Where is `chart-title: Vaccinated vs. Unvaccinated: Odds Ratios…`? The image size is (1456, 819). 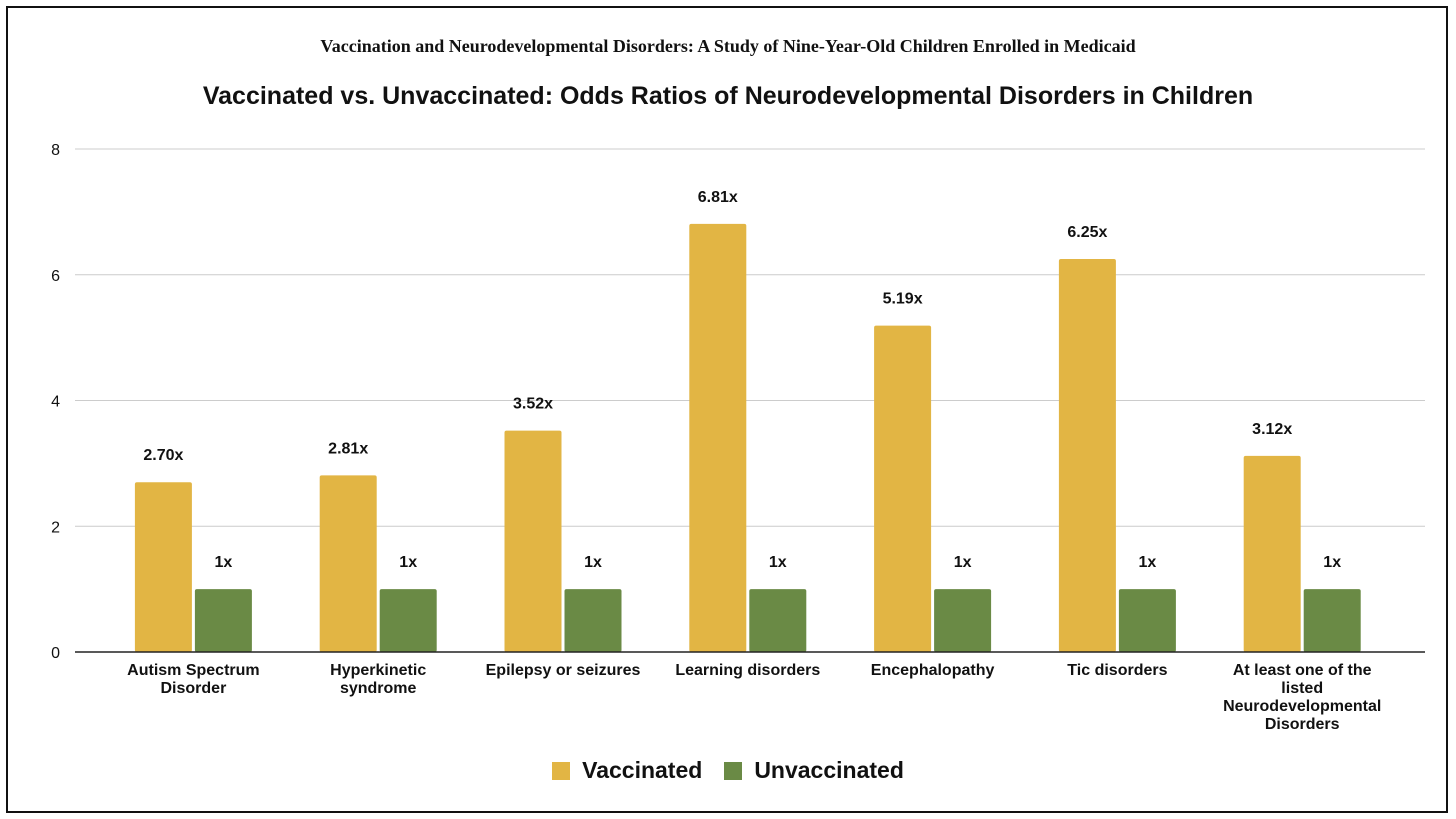
chart-title: Vaccinated vs. Unvaccinated: Odds Ratios… is located at coordinates (728, 96).